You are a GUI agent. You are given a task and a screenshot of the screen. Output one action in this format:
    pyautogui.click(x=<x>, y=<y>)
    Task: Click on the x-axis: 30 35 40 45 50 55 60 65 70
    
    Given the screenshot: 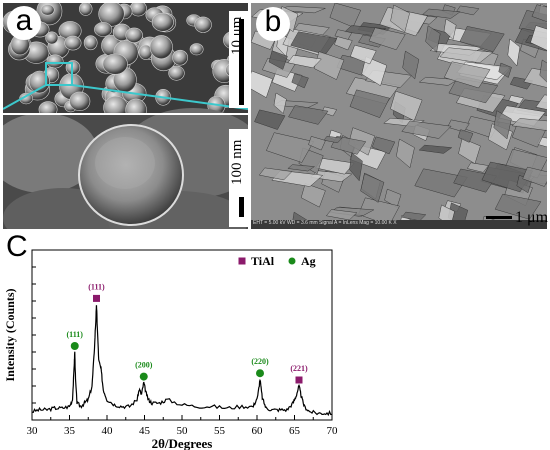 What is the action you would take?
    pyautogui.click(x=183, y=426)
    